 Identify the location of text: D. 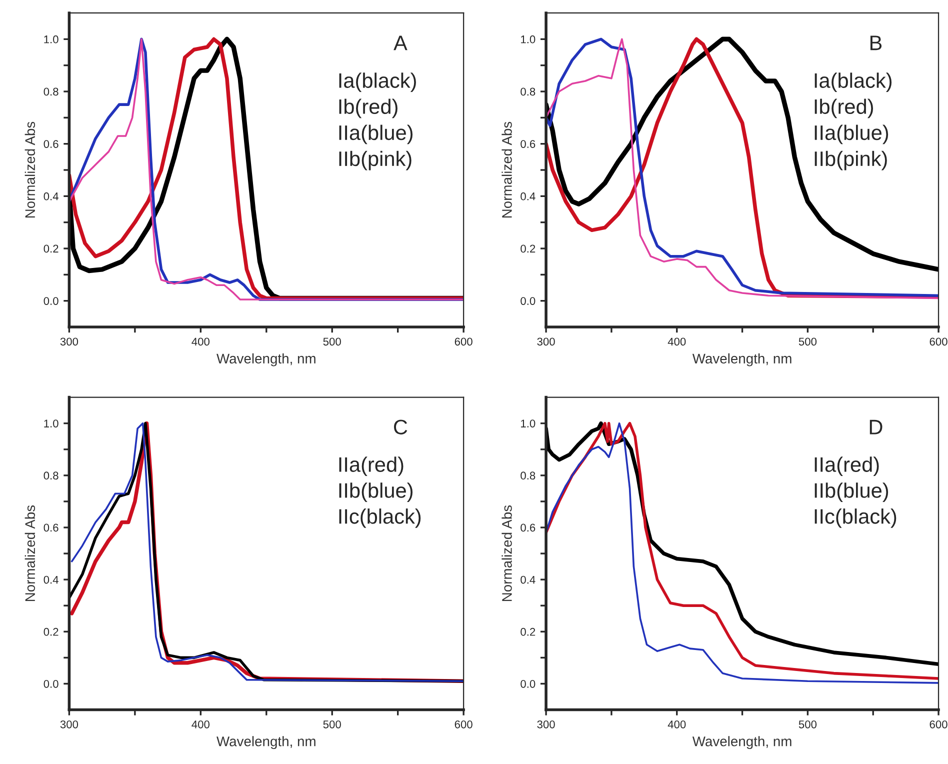
(876, 427).